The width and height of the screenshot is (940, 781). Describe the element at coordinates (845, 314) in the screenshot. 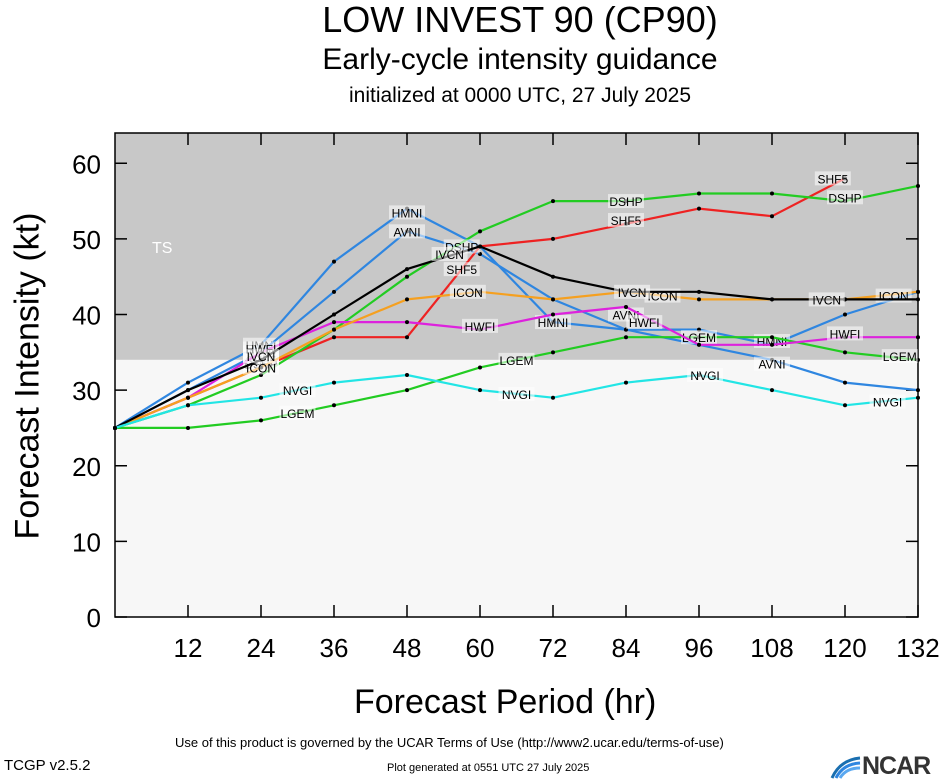

I see `data-point-hmni` at that location.